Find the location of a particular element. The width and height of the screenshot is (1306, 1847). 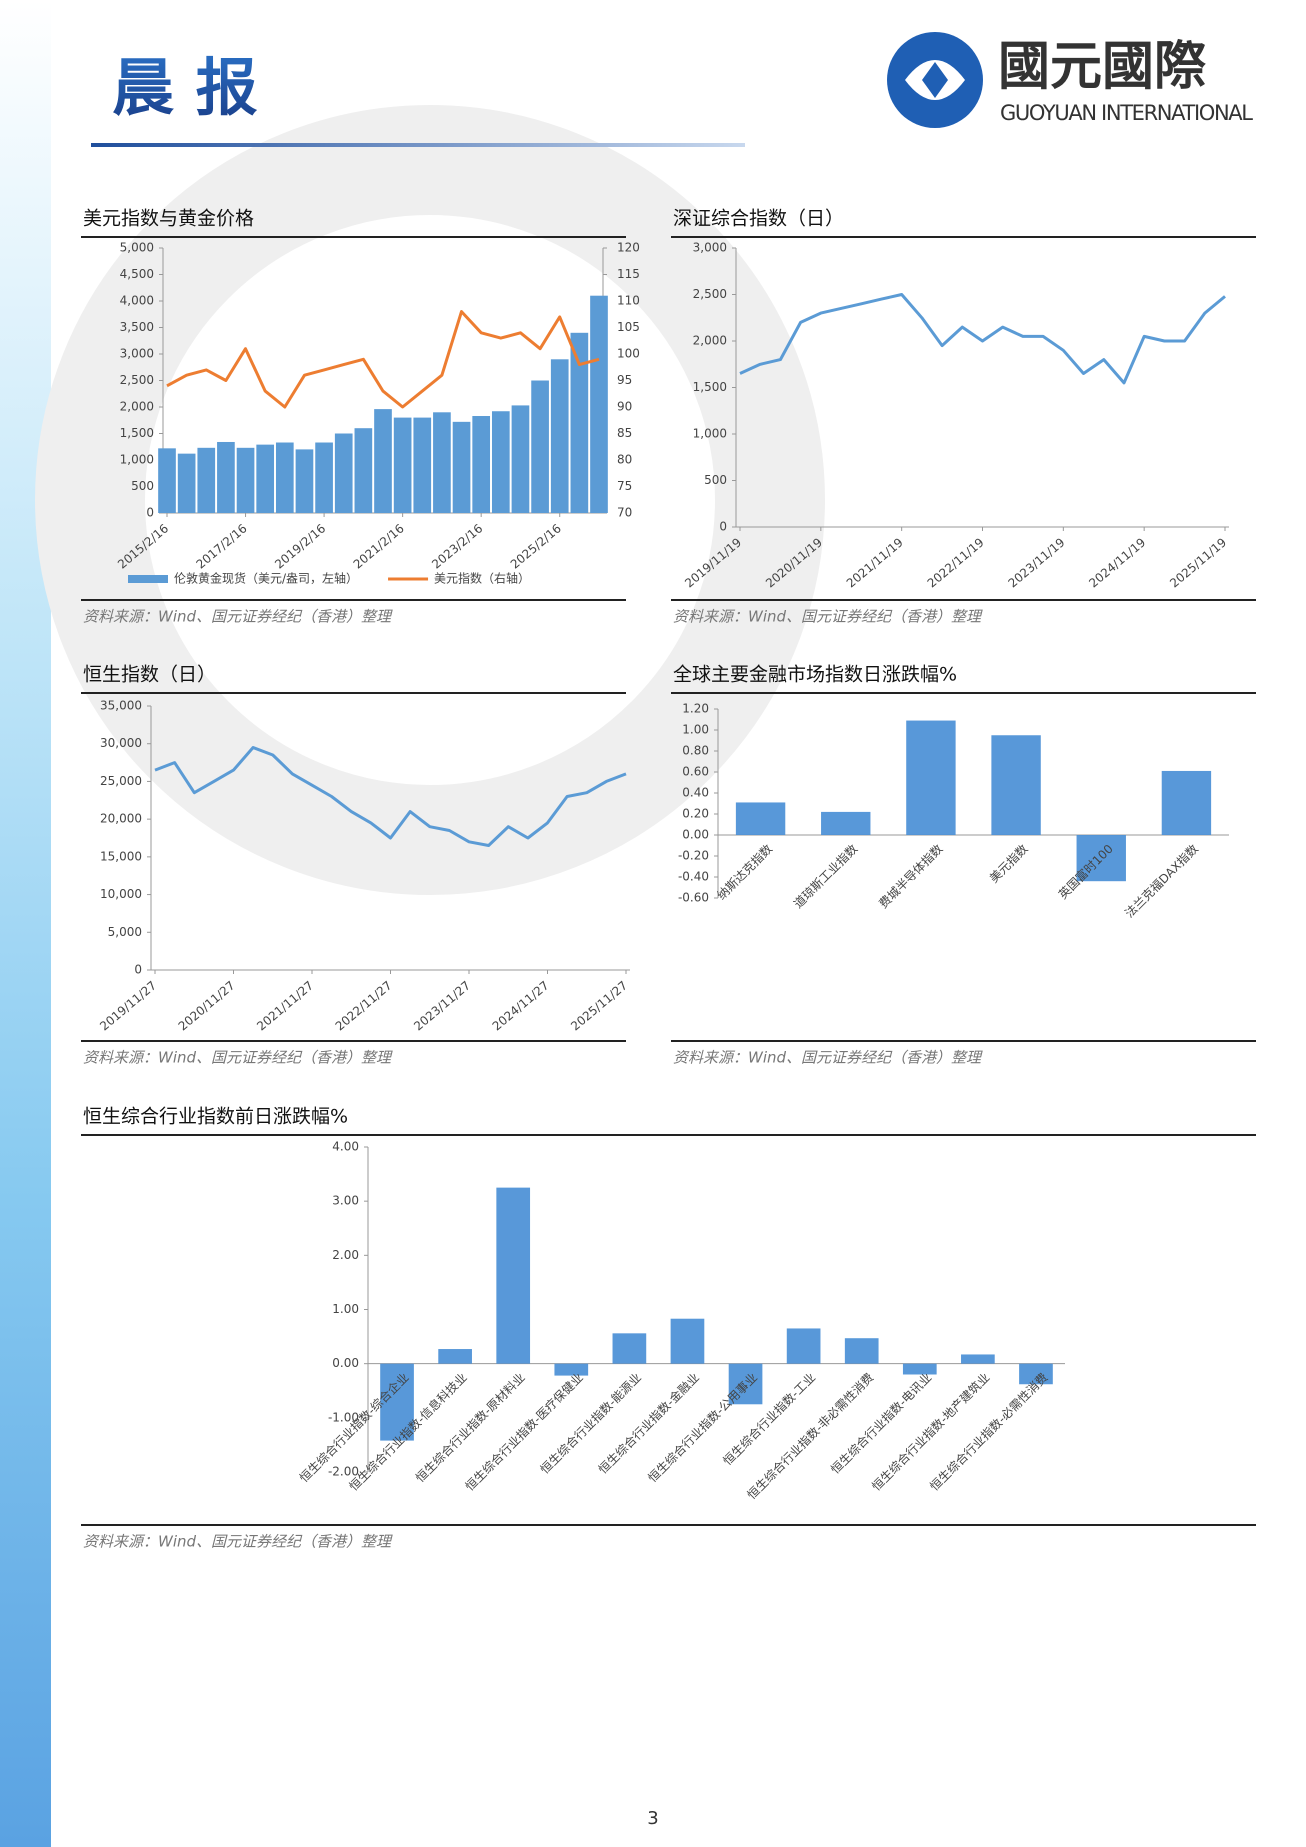

y-tick-label: -1.00 is located at coordinates (343, 1417).